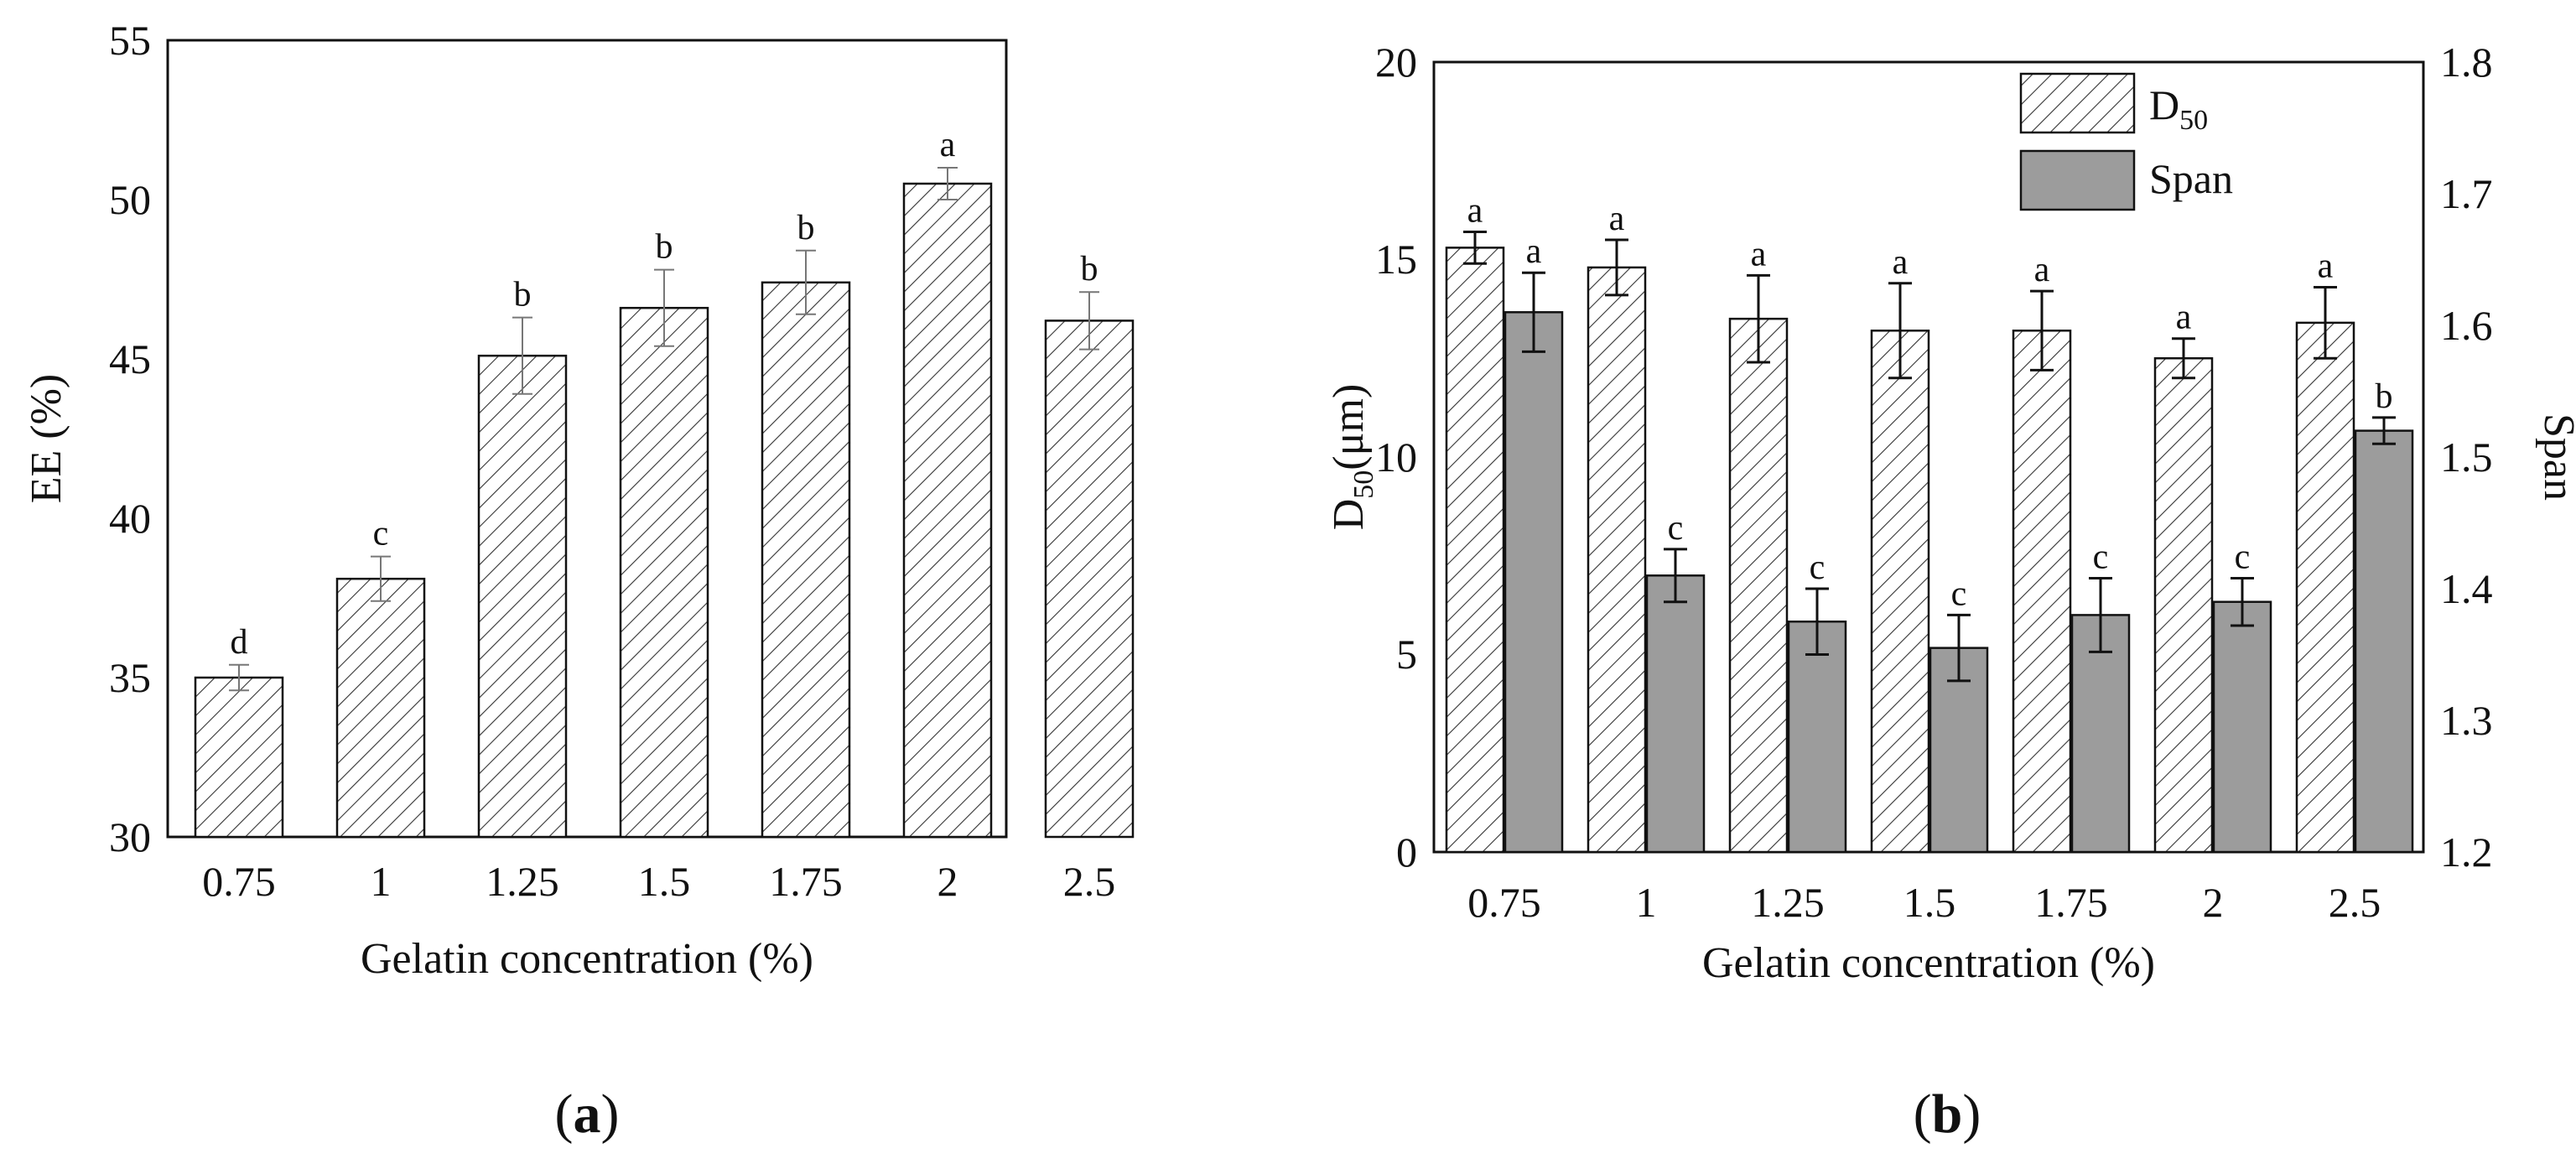 This screenshot has height=1169, width=2576. I want to click on x-axis-title: Gelatin concentration (%), so click(587, 959).